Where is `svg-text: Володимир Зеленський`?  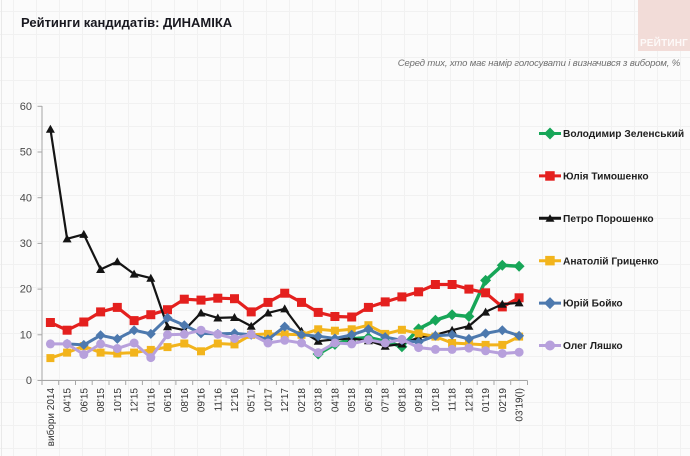 svg-text: Володимир Зеленський is located at coordinates (623, 134).